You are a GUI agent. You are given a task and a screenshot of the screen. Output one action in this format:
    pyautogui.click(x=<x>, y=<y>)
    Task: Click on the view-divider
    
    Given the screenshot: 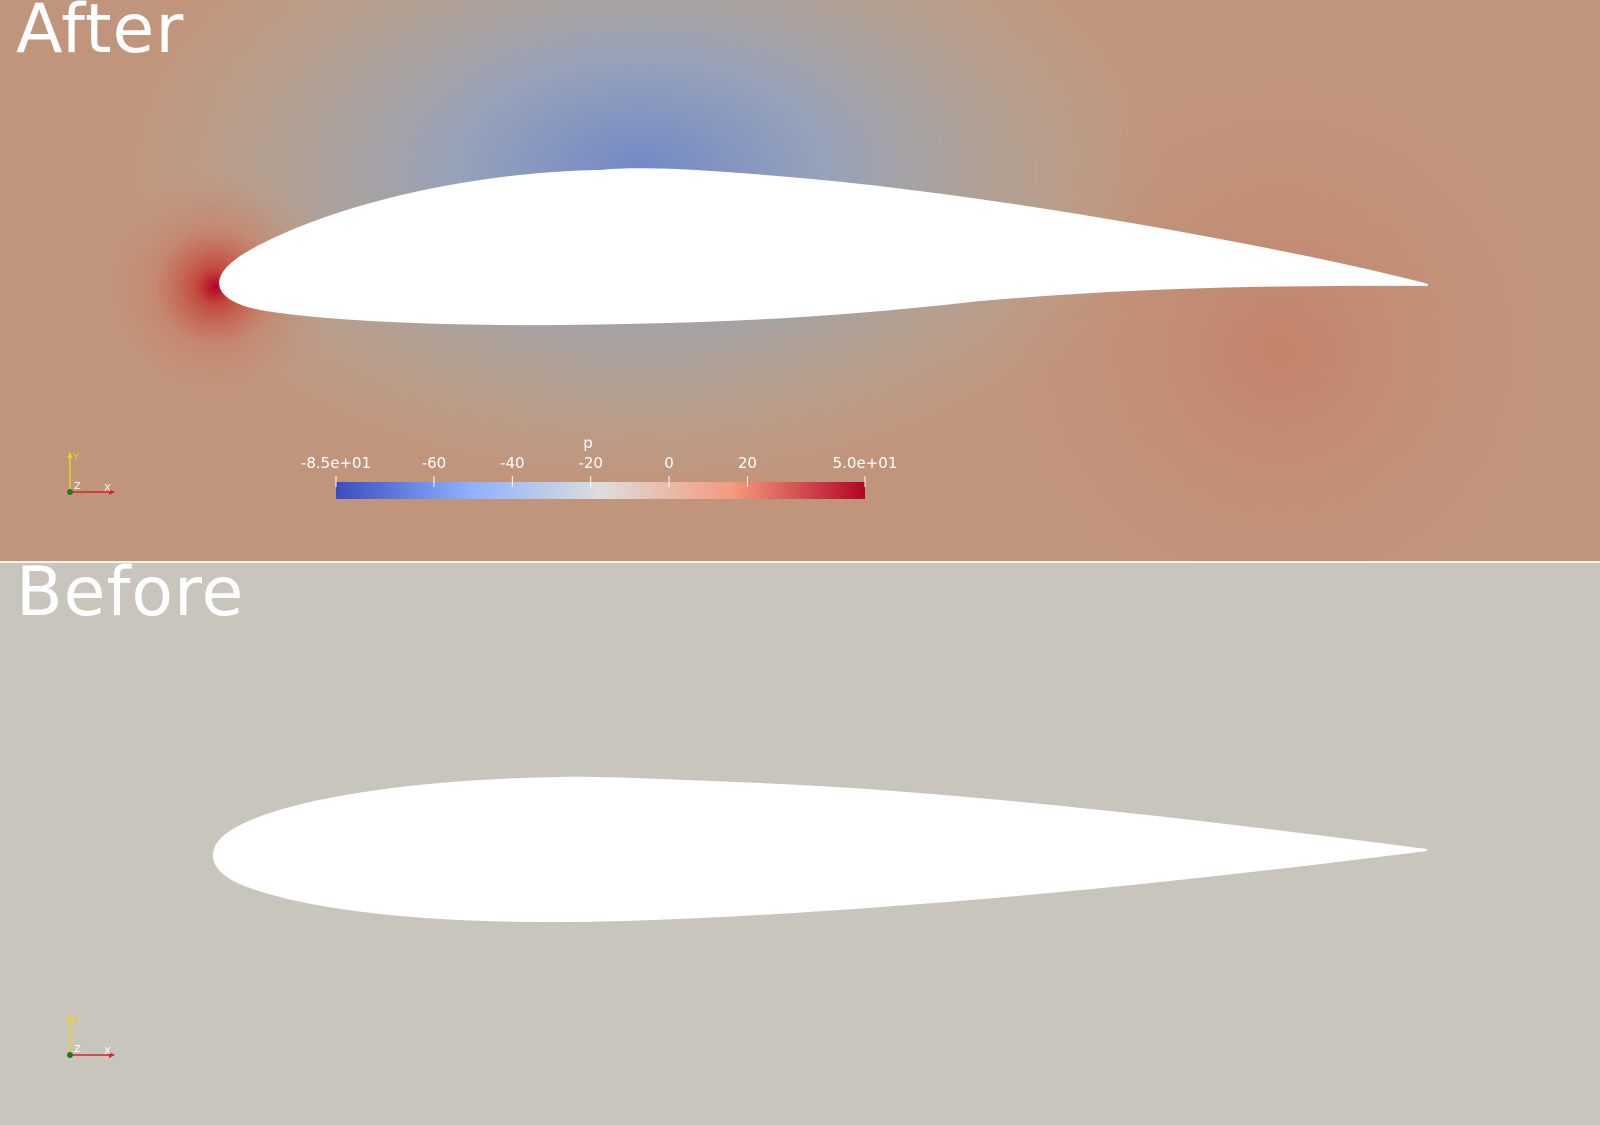 What is the action you would take?
    pyautogui.click(x=800, y=562)
    